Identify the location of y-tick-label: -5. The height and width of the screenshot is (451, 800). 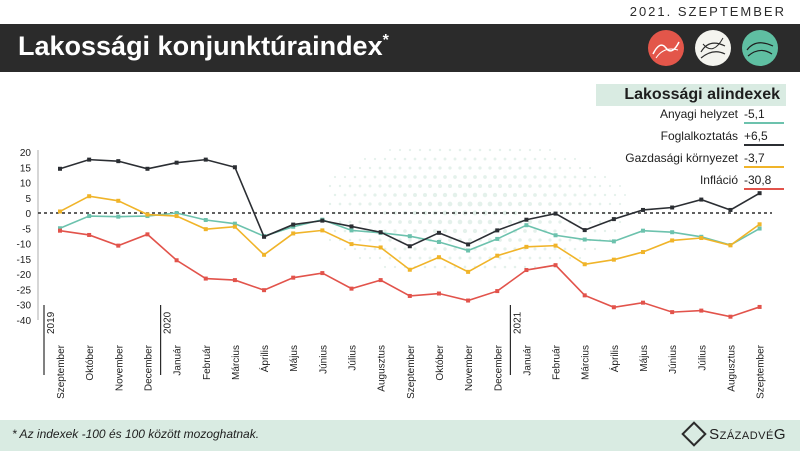
(26, 229).